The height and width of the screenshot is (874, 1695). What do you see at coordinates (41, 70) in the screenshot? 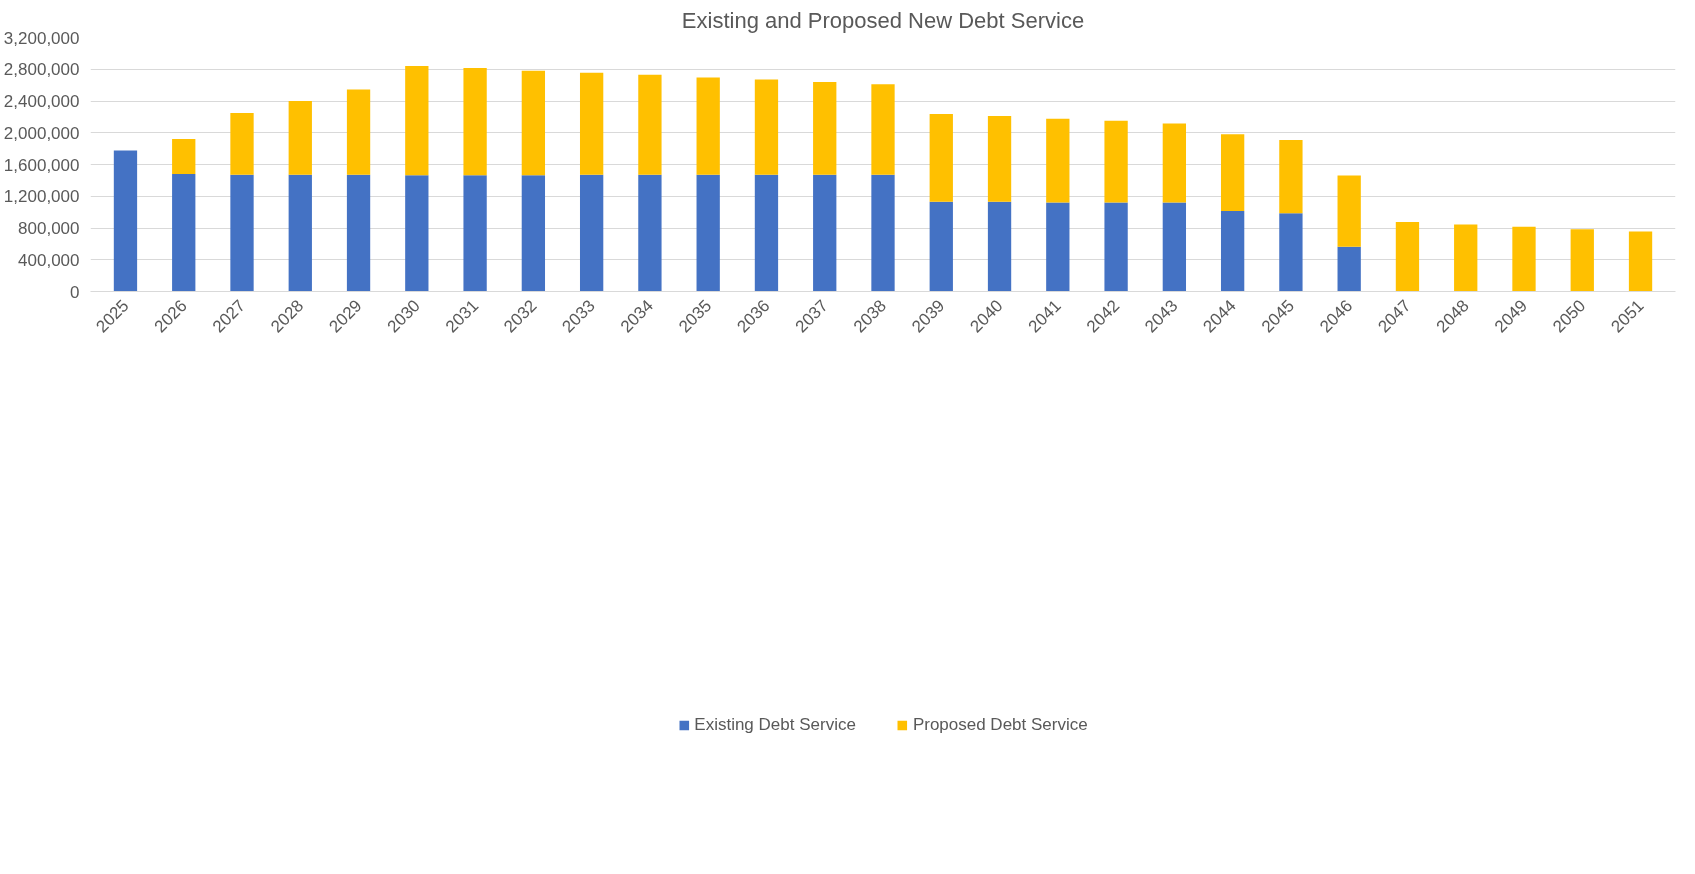
I see `y-tick-label: 2,800,000` at bounding box center [41, 70].